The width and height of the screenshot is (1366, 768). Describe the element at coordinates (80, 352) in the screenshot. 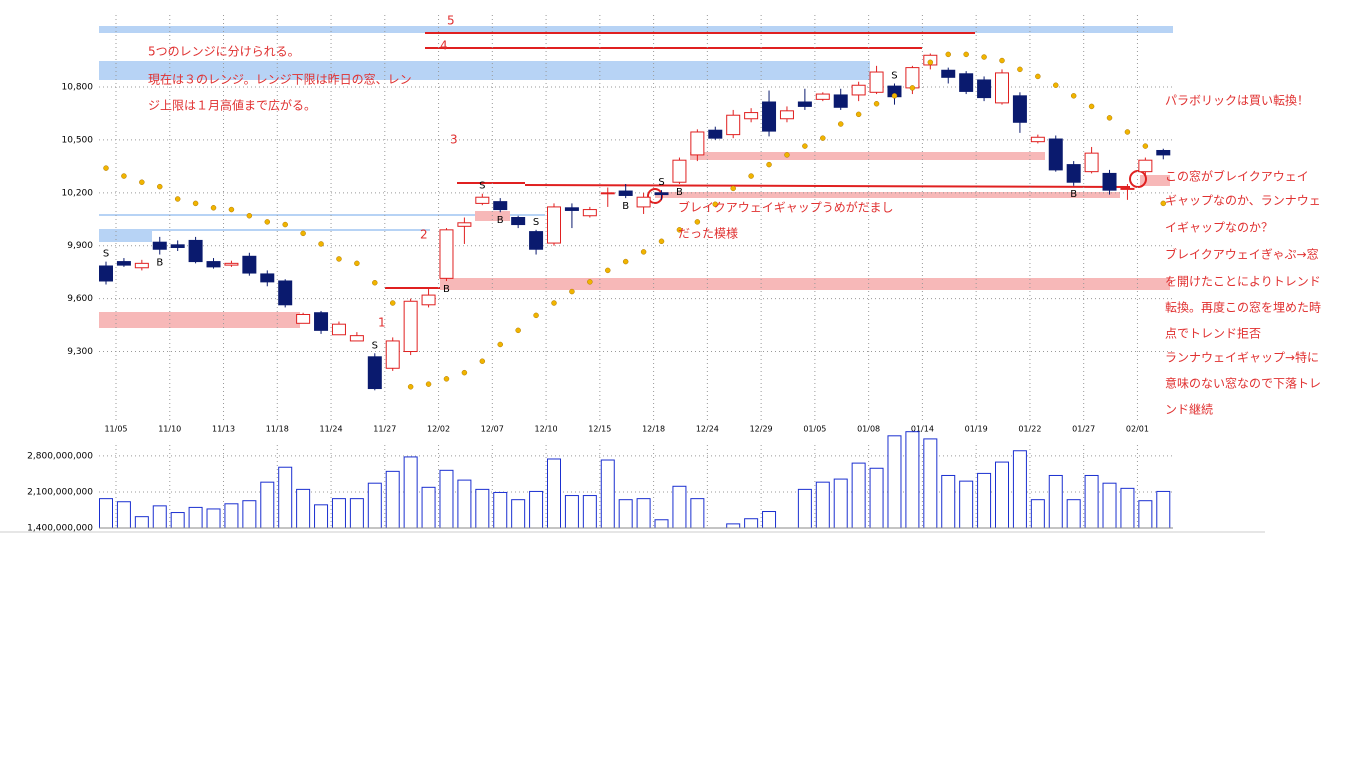

I see `y-tick-label: 9,300` at that location.